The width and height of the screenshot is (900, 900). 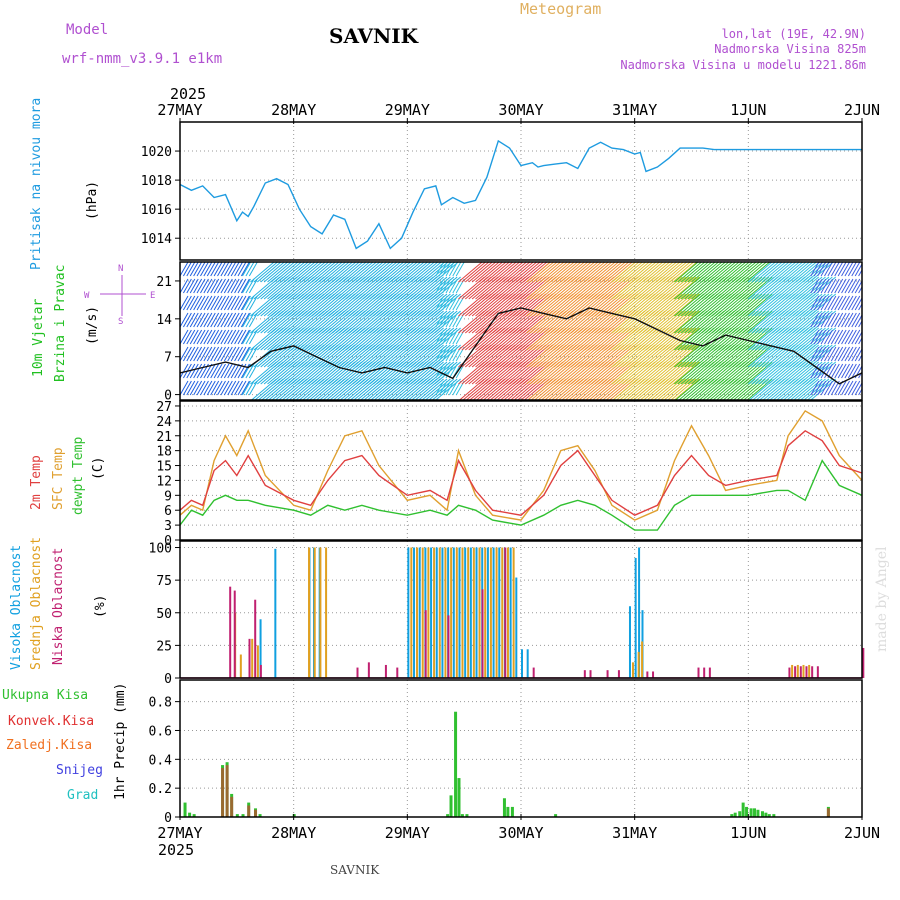 What do you see at coordinates (160, 731) in the screenshot?
I see `y-tick-label: 0.6` at bounding box center [160, 731].